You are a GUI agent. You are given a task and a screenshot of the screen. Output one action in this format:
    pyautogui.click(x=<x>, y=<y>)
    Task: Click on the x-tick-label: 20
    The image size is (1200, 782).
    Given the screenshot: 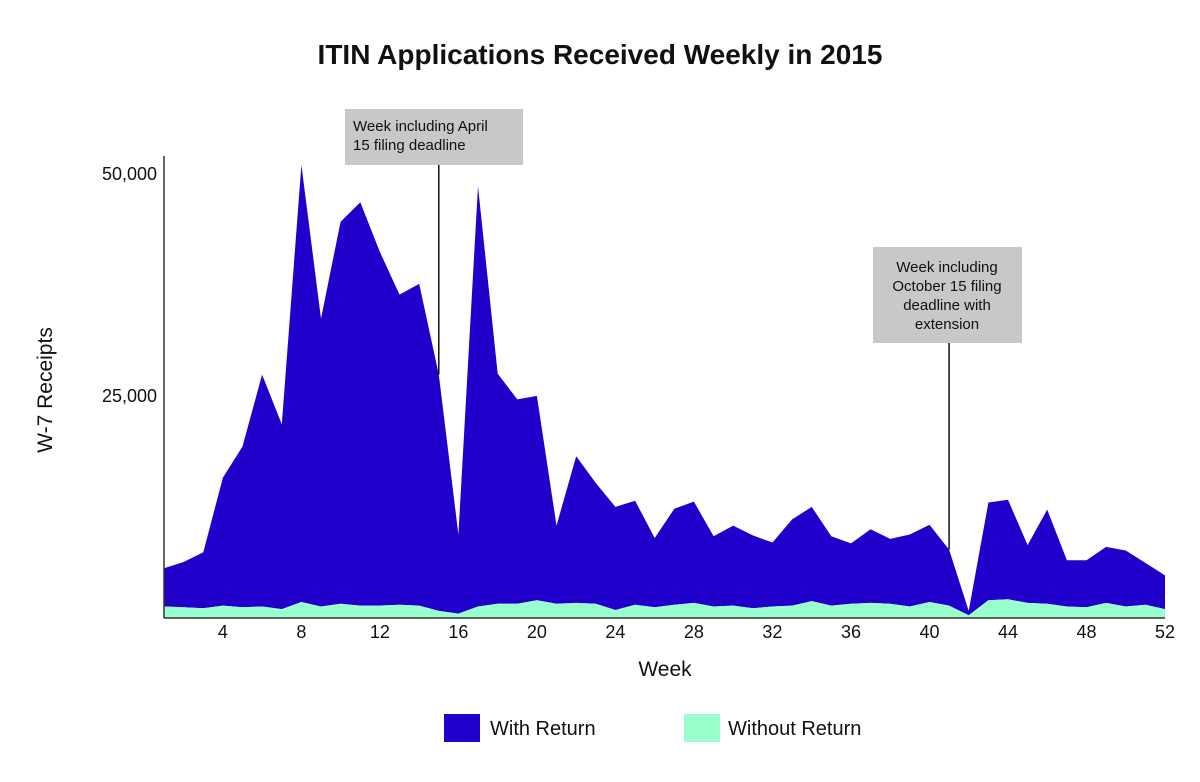 What is the action you would take?
    pyautogui.click(x=537, y=632)
    